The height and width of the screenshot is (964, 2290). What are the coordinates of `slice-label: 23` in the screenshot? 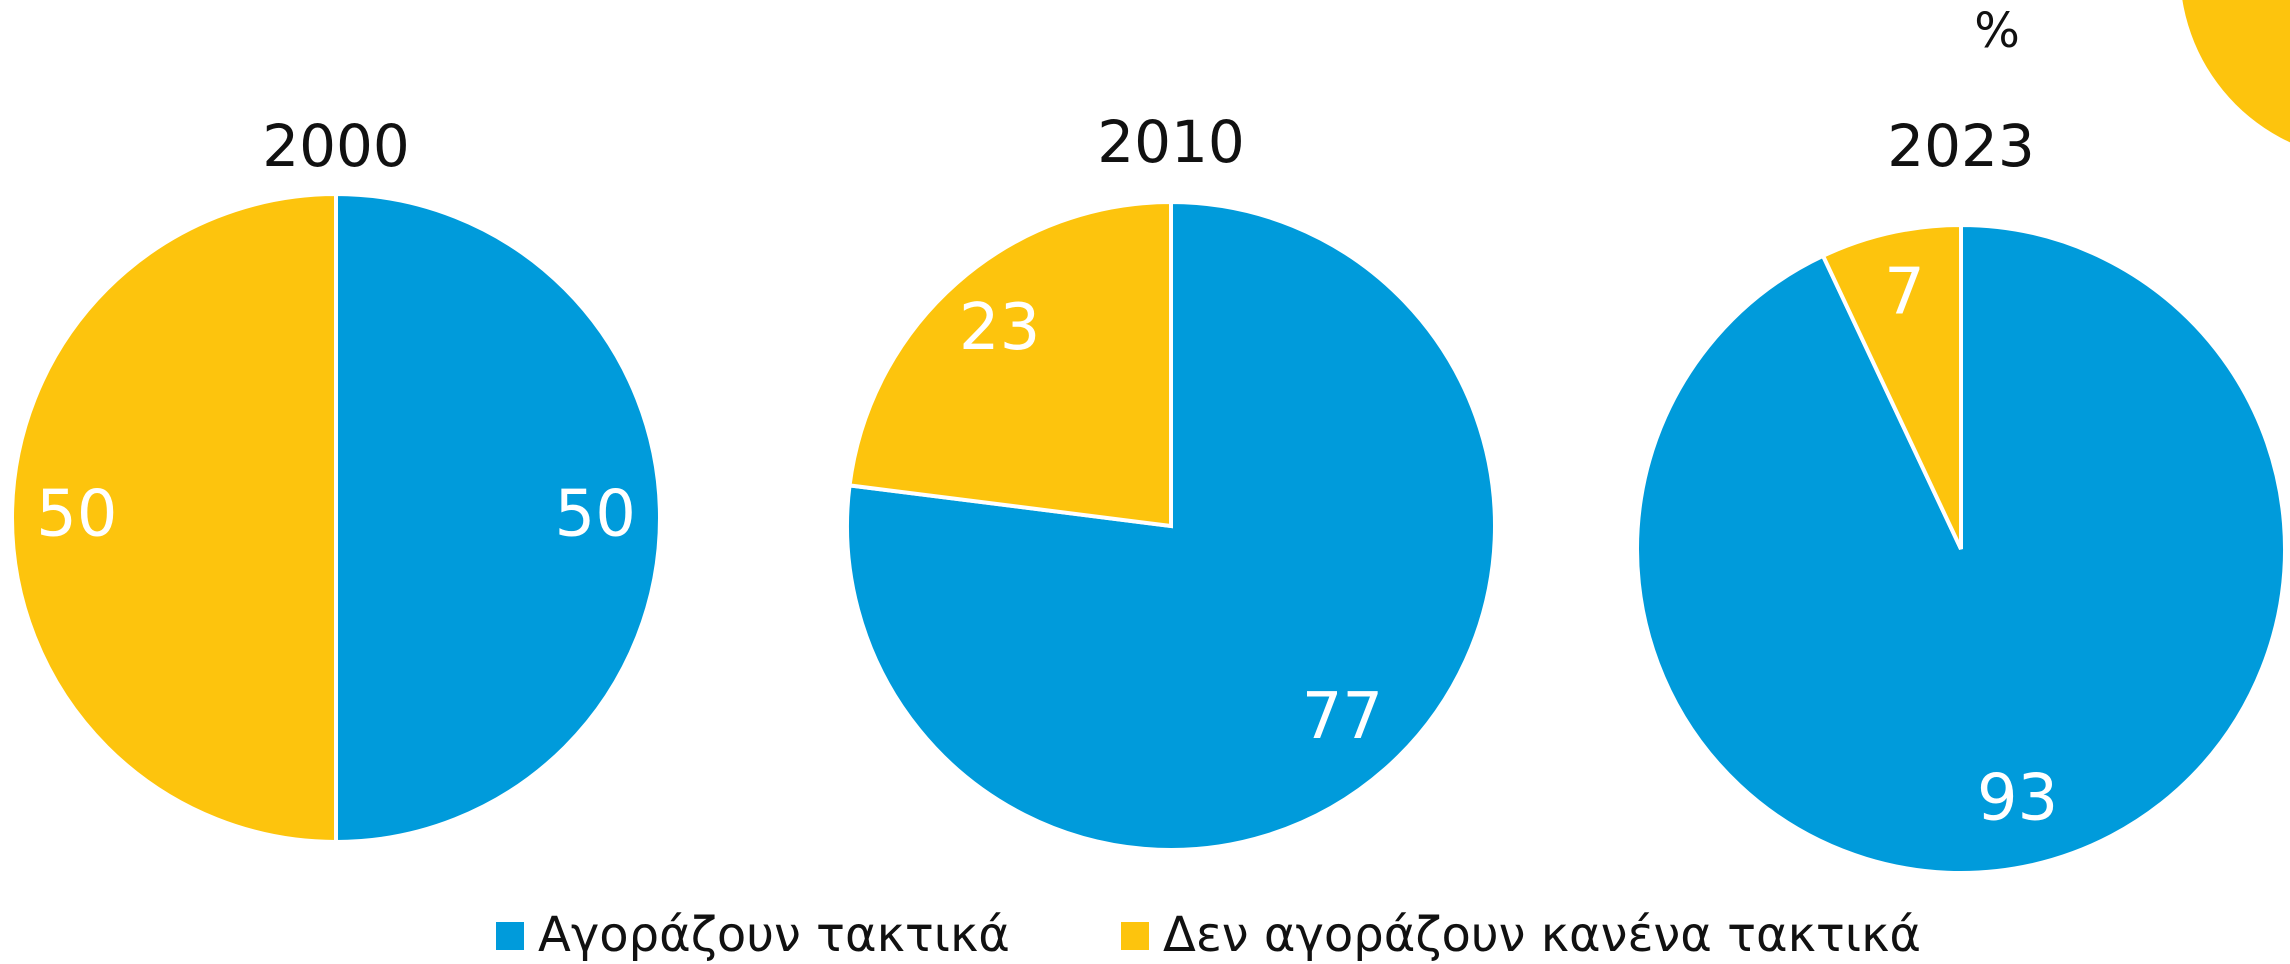 It's located at (999, 328).